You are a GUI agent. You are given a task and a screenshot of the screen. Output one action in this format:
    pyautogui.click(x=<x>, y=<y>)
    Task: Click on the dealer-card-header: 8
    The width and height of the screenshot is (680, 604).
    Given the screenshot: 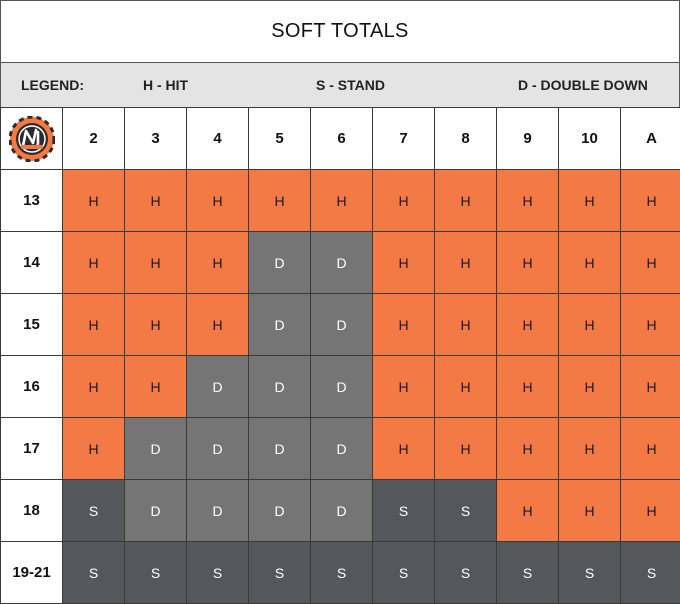 What is the action you would take?
    pyautogui.click(x=466, y=139)
    